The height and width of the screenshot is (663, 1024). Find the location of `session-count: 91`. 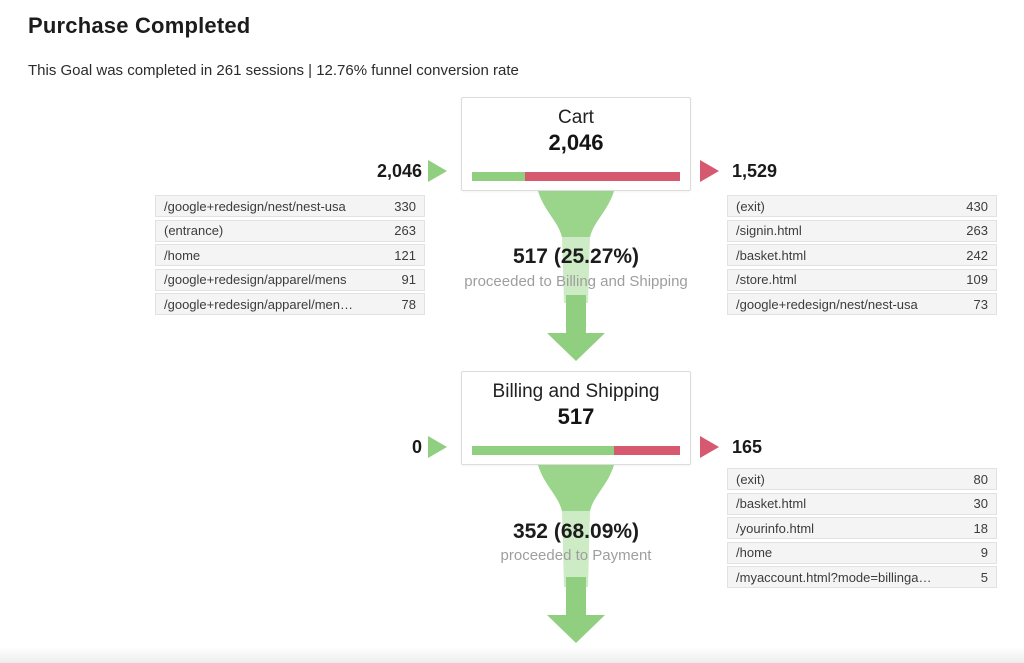

session-count: 91 is located at coordinates (408, 279).